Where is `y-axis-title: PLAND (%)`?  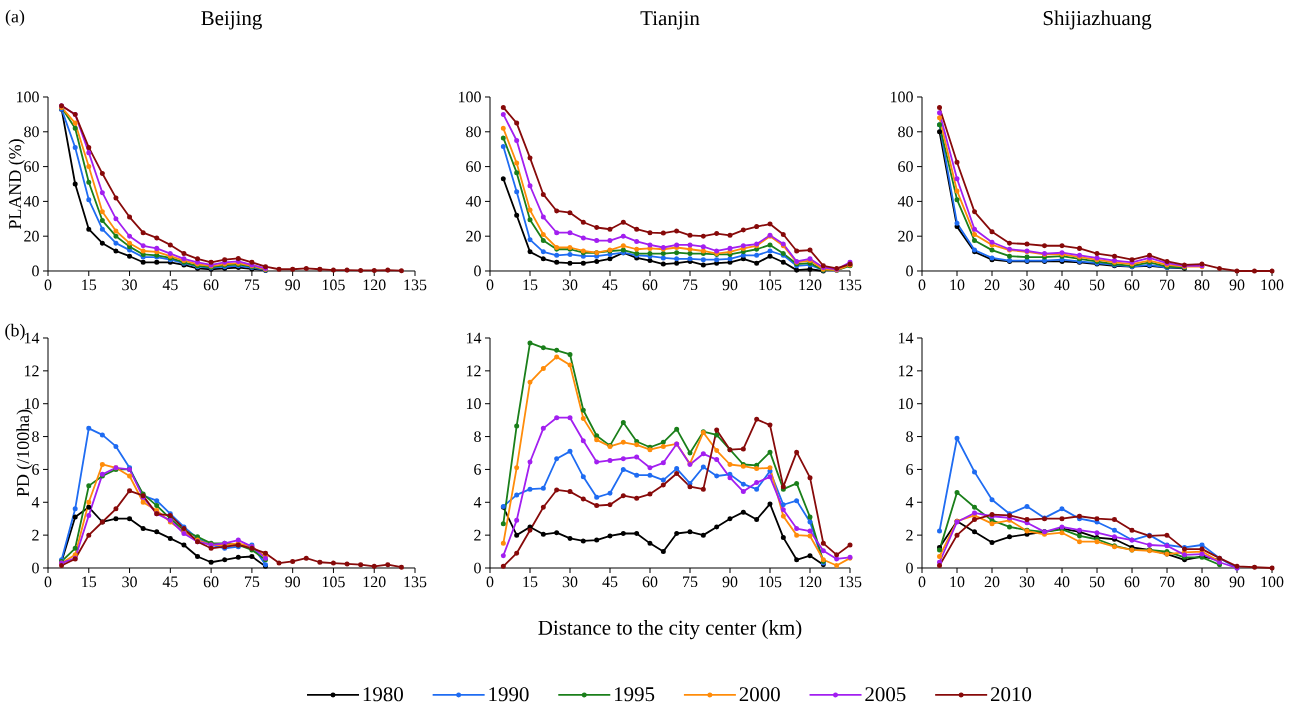
y-axis-title: PLAND (%) is located at coordinates (16, 184).